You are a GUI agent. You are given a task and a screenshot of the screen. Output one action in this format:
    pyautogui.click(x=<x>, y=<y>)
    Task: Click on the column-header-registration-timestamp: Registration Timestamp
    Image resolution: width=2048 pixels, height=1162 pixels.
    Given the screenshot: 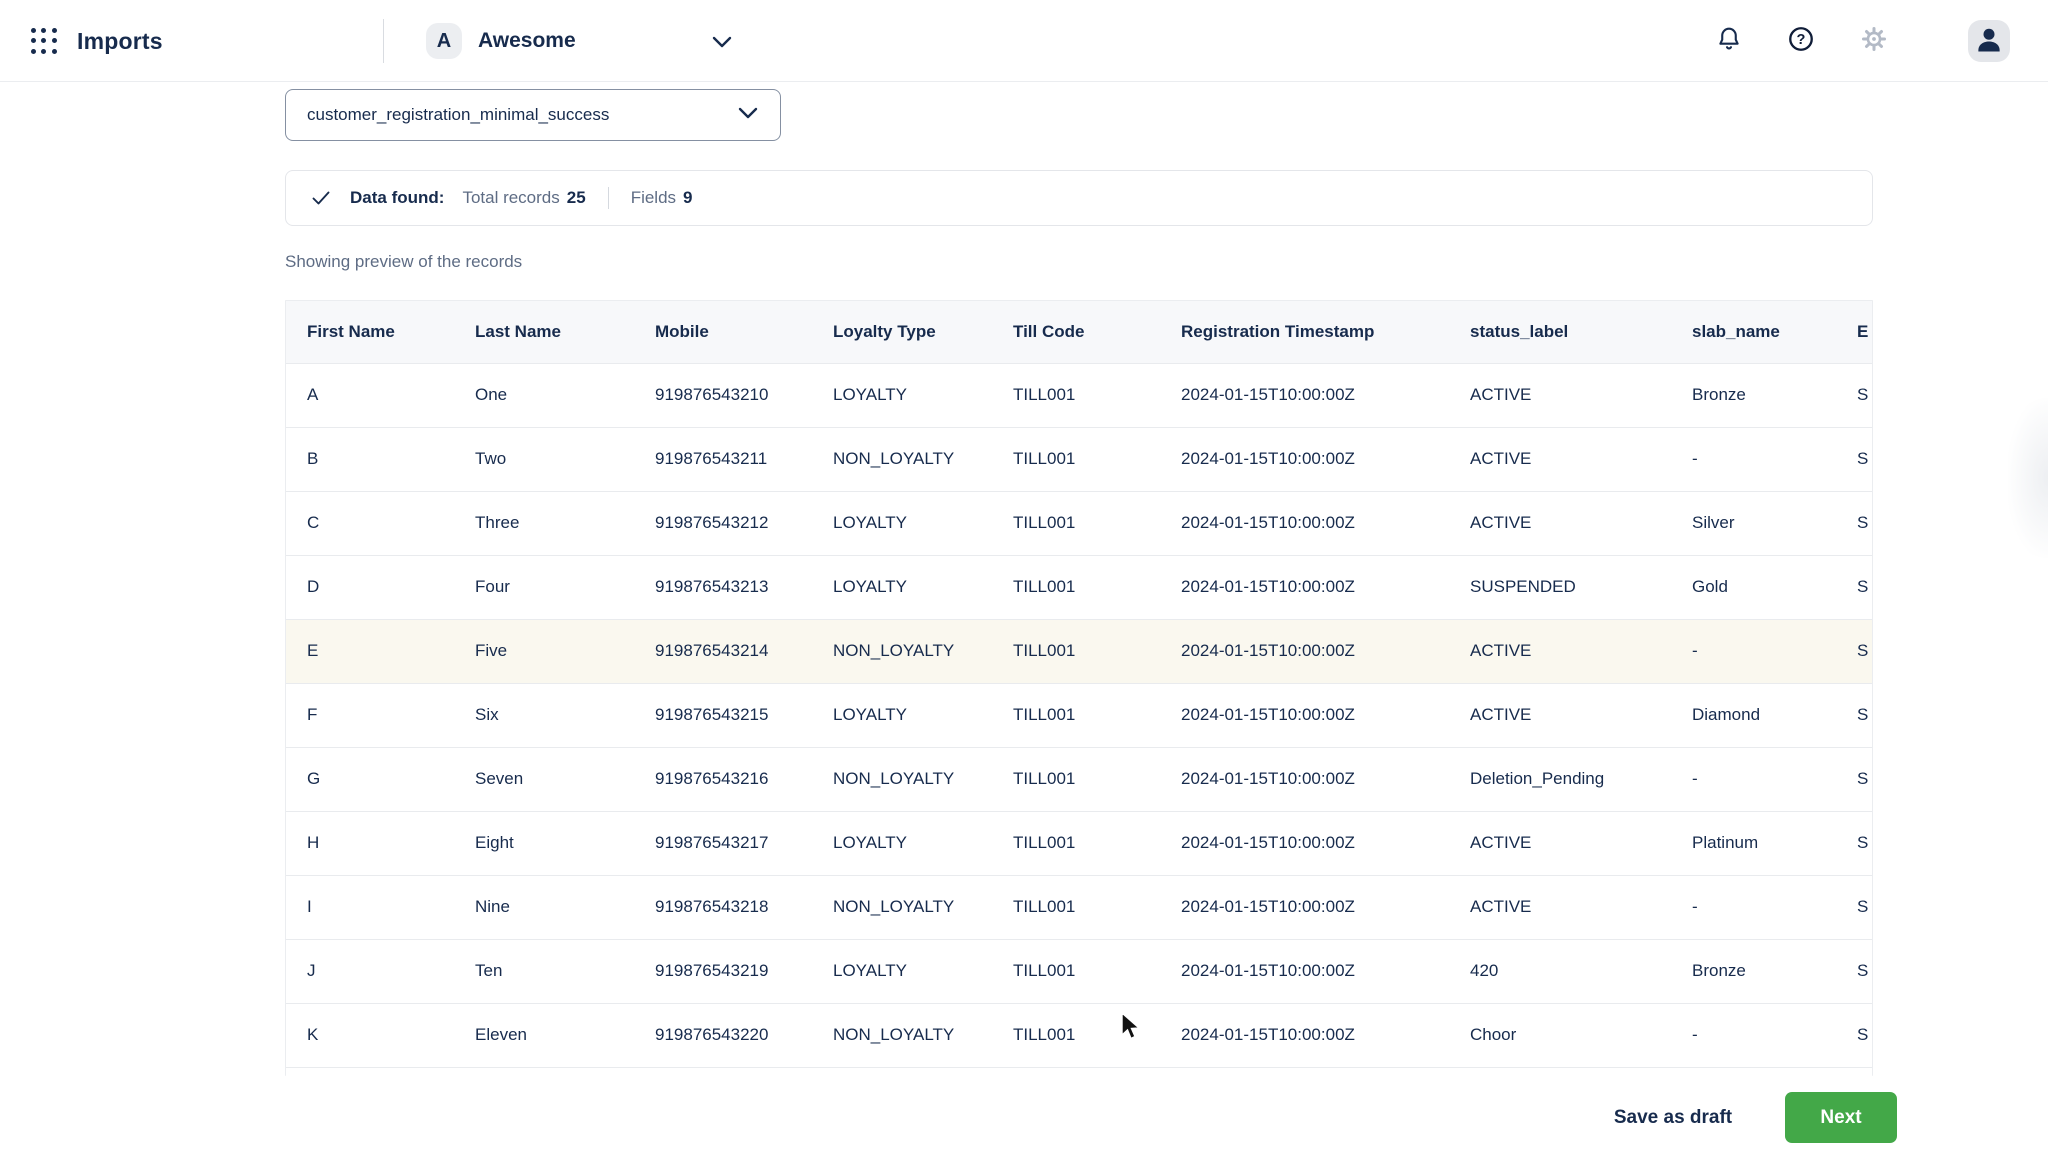 What is the action you would take?
    pyautogui.click(x=1278, y=331)
    